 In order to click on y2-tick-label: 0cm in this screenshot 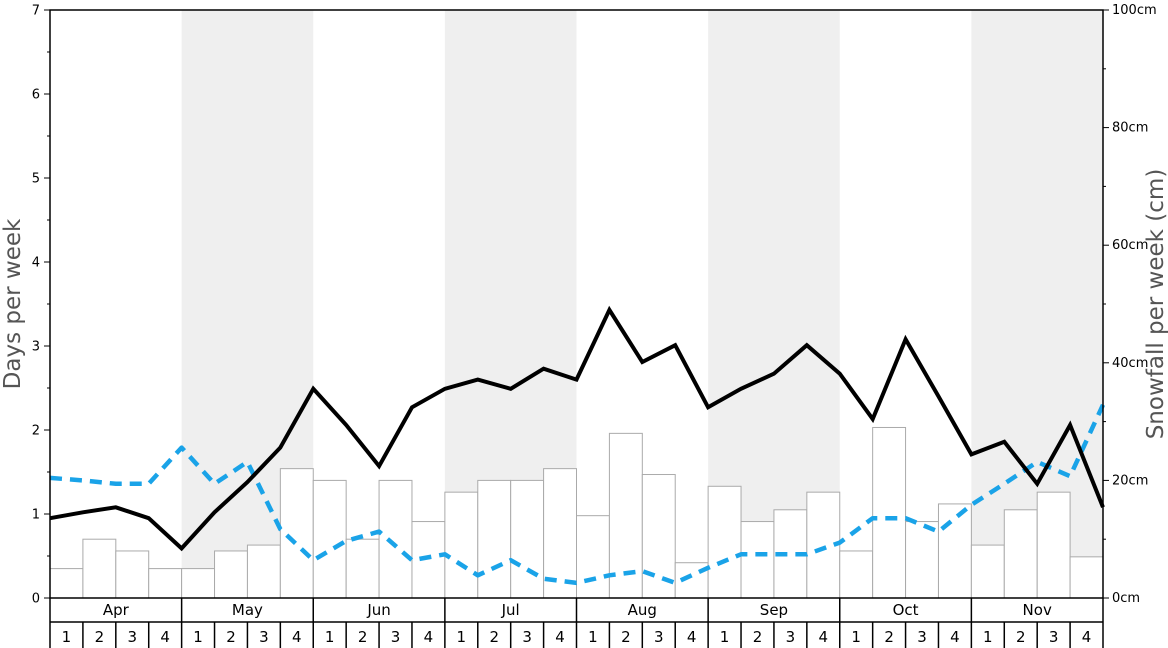, I will do `click(1126, 598)`.